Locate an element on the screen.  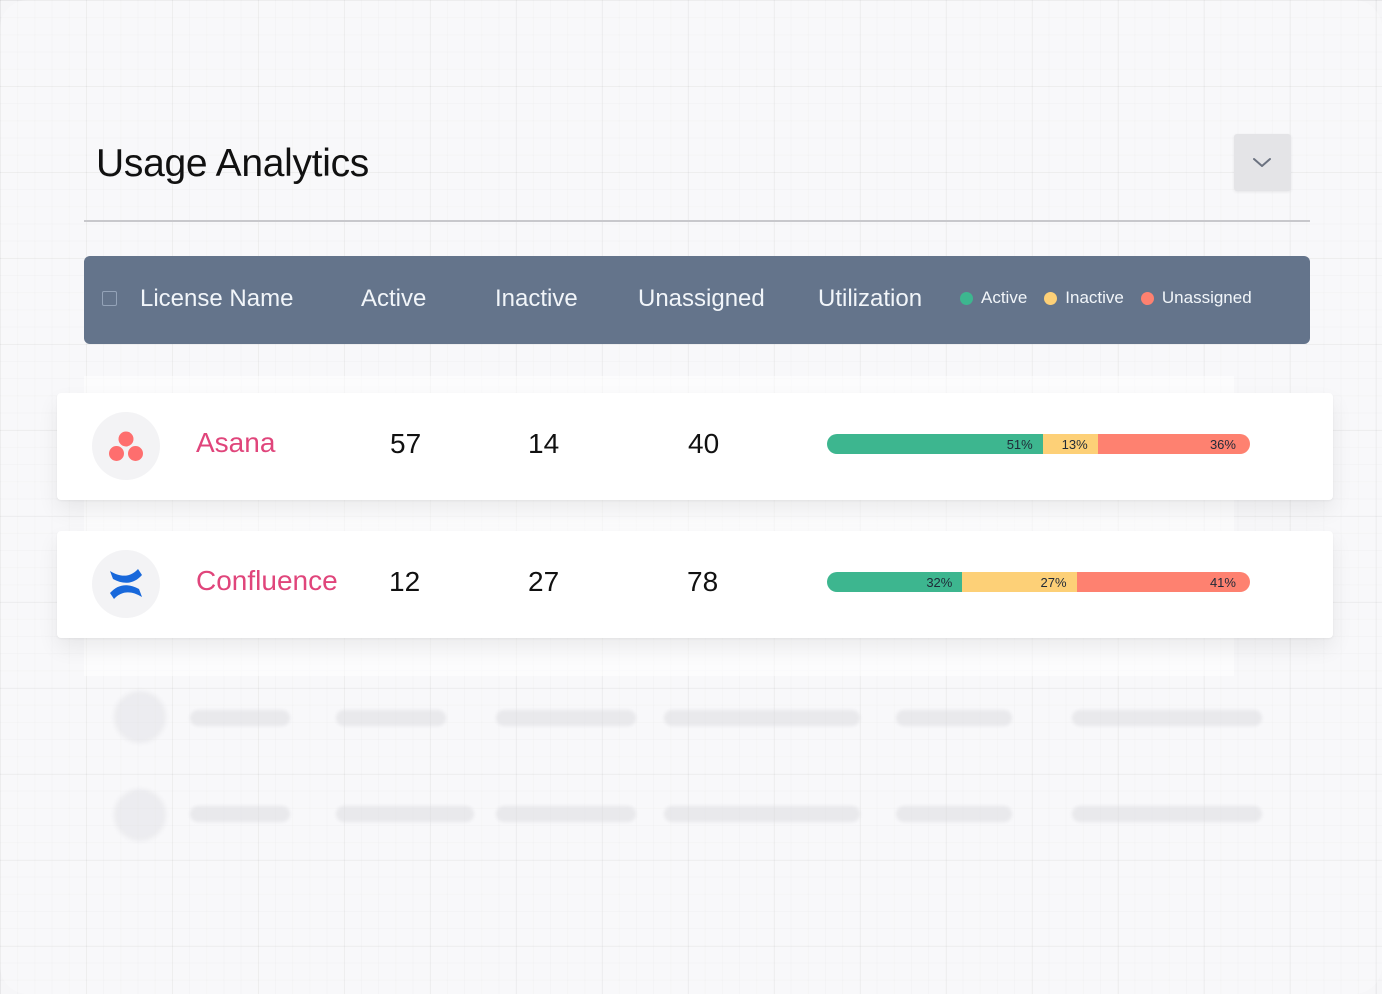
license-name: Asana is located at coordinates (236, 442).